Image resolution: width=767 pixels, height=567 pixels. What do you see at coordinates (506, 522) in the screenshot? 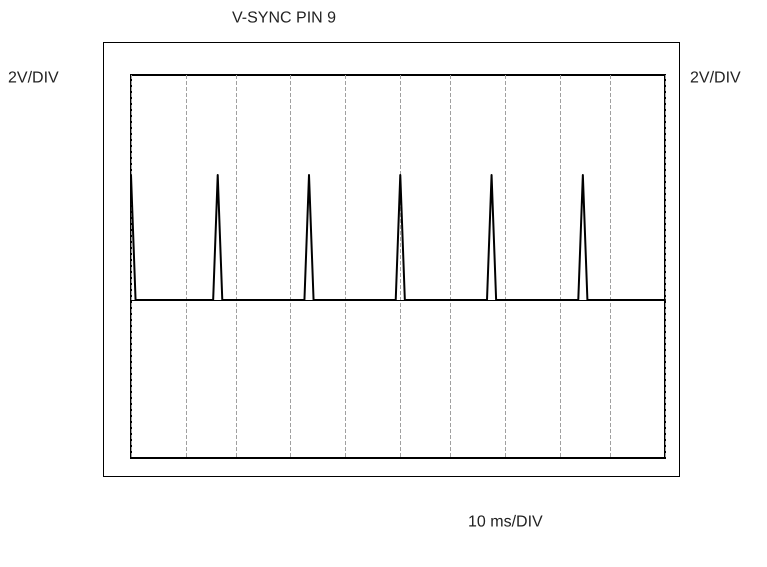
I see `text: 10 ms/DIV` at bounding box center [506, 522].